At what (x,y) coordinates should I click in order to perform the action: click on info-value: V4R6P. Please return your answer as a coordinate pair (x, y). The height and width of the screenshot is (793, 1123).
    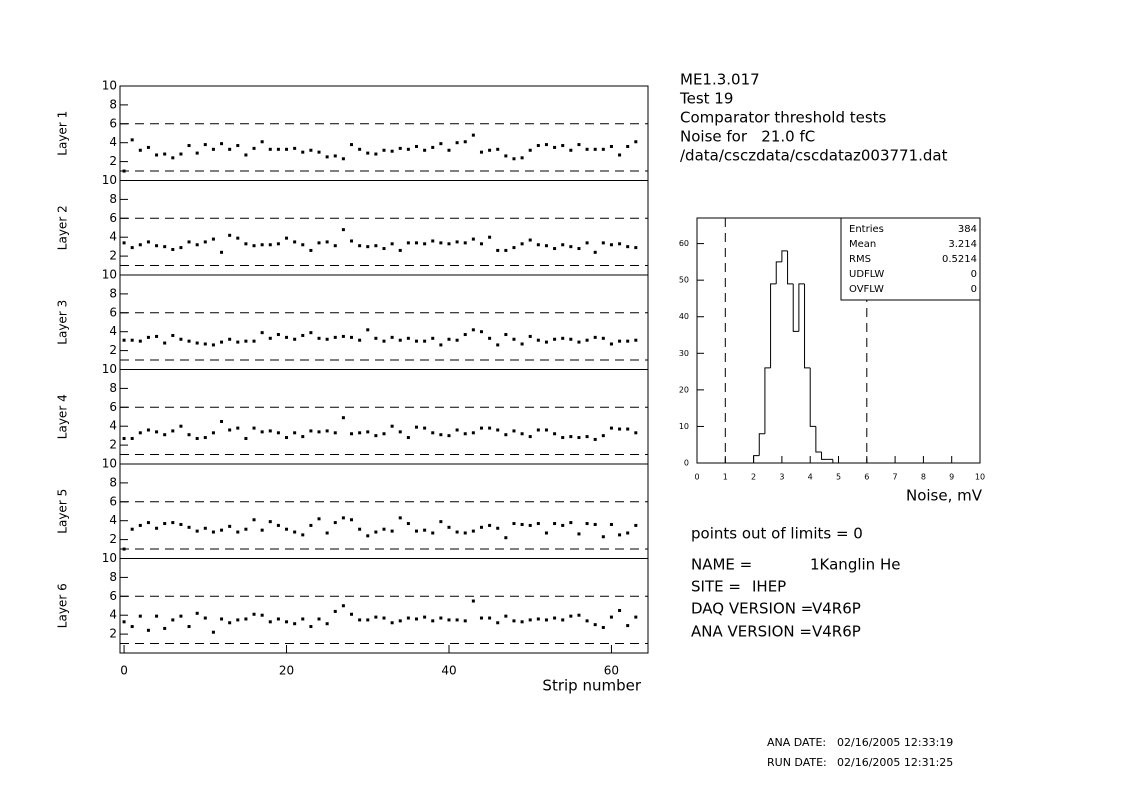
    Looking at the image, I should click on (836, 632).